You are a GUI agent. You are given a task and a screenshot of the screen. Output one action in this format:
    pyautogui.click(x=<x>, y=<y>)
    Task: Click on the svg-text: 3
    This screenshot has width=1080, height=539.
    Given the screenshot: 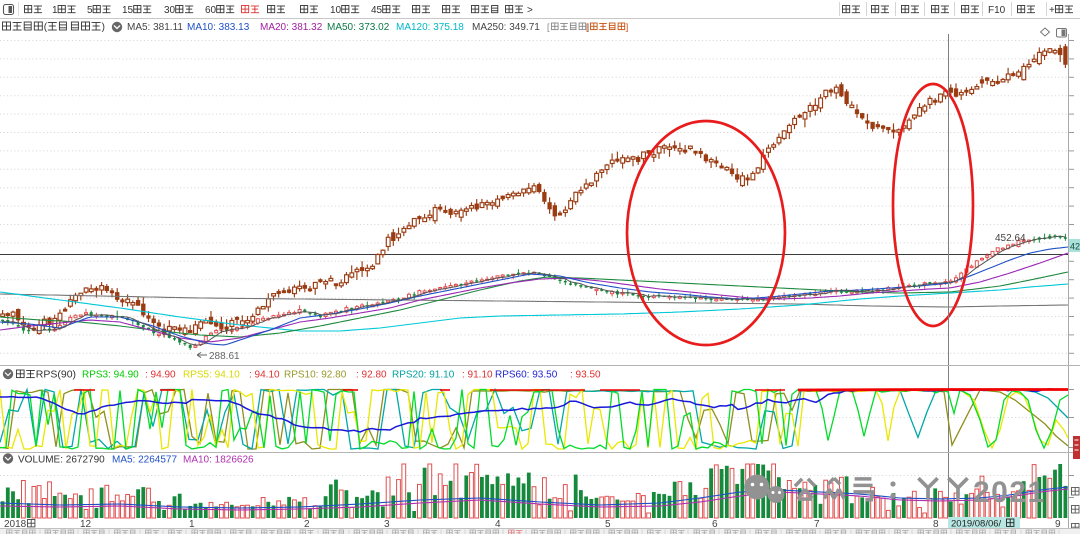 What is the action you would take?
    pyautogui.click(x=387, y=524)
    